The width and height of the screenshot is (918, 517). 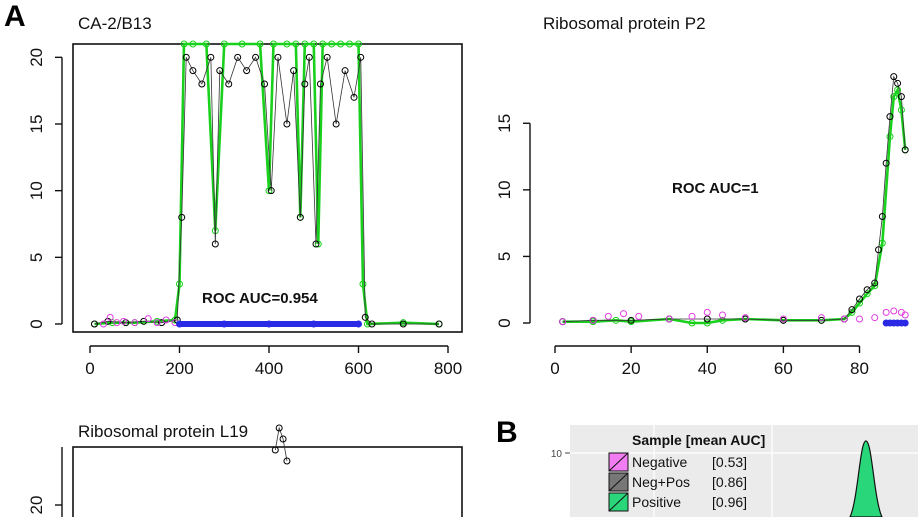 What do you see at coordinates (179, 368) in the screenshot?
I see `x-tick-label: 200` at bounding box center [179, 368].